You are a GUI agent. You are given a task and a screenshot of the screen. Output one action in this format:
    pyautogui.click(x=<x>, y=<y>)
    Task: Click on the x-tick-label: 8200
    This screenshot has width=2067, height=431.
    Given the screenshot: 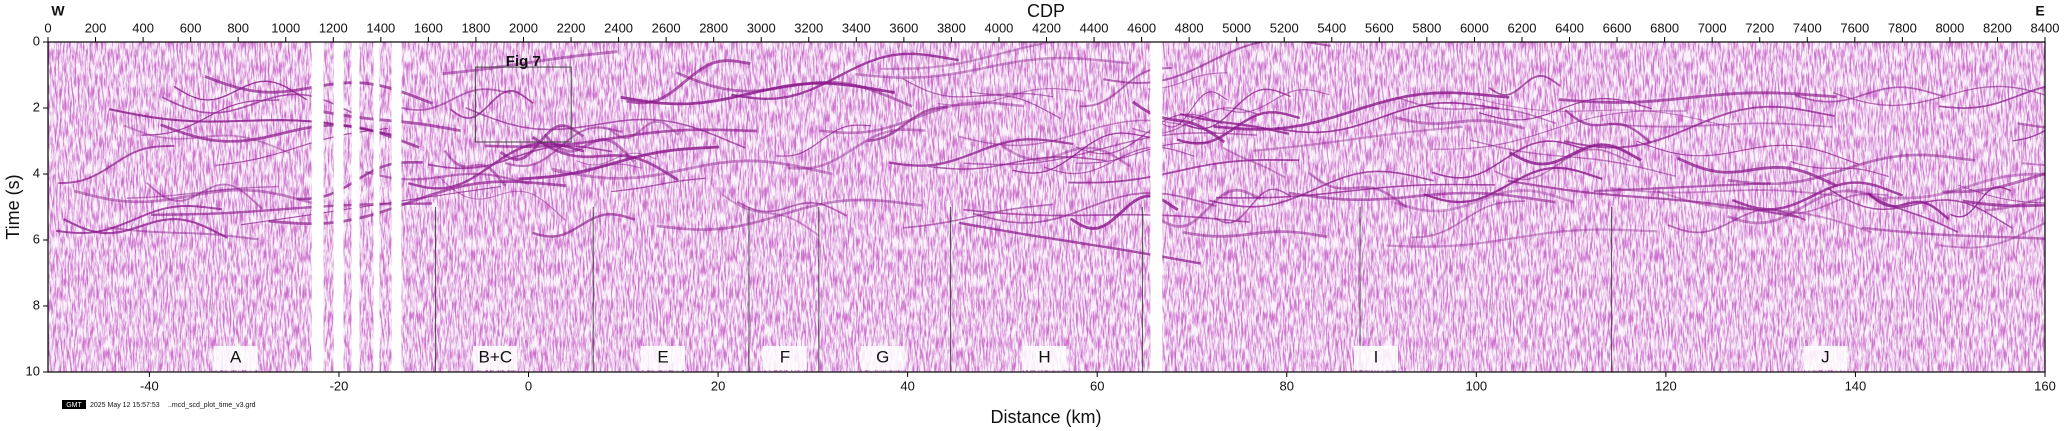 What is the action you would take?
    pyautogui.click(x=1997, y=27)
    